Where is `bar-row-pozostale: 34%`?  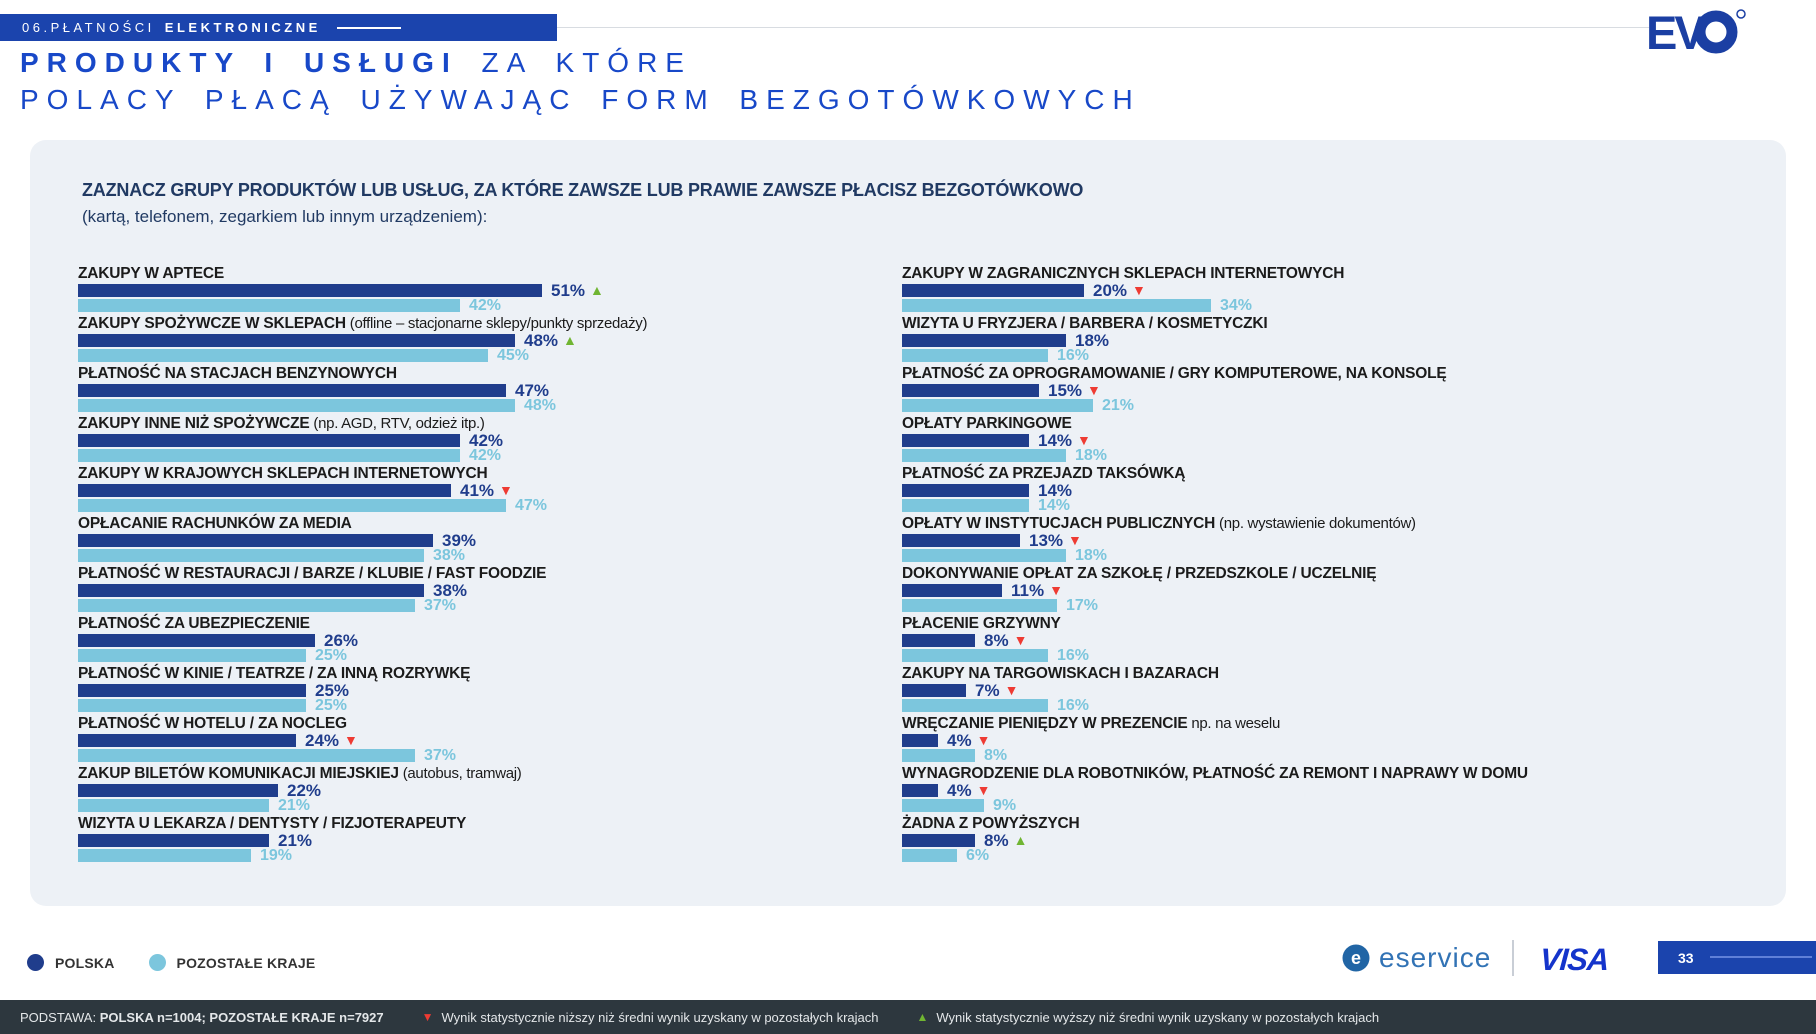 bar-row-pozostale: 34% is located at coordinates (1314, 305).